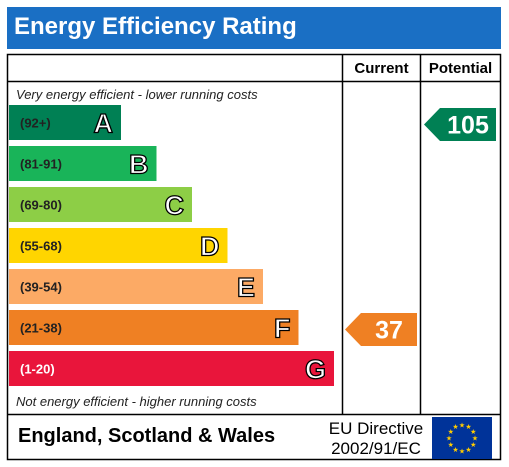  I want to click on band-b-range: (81-91), so click(41, 164).